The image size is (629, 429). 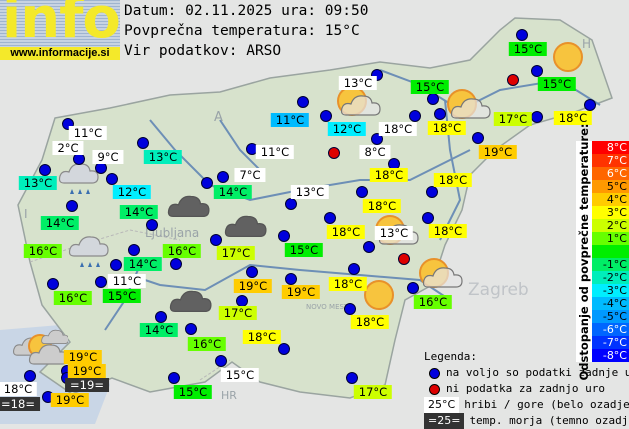 What do you see at coordinates (207, 344) in the screenshot?
I see `station-temperature-label: 16°C` at bounding box center [207, 344].